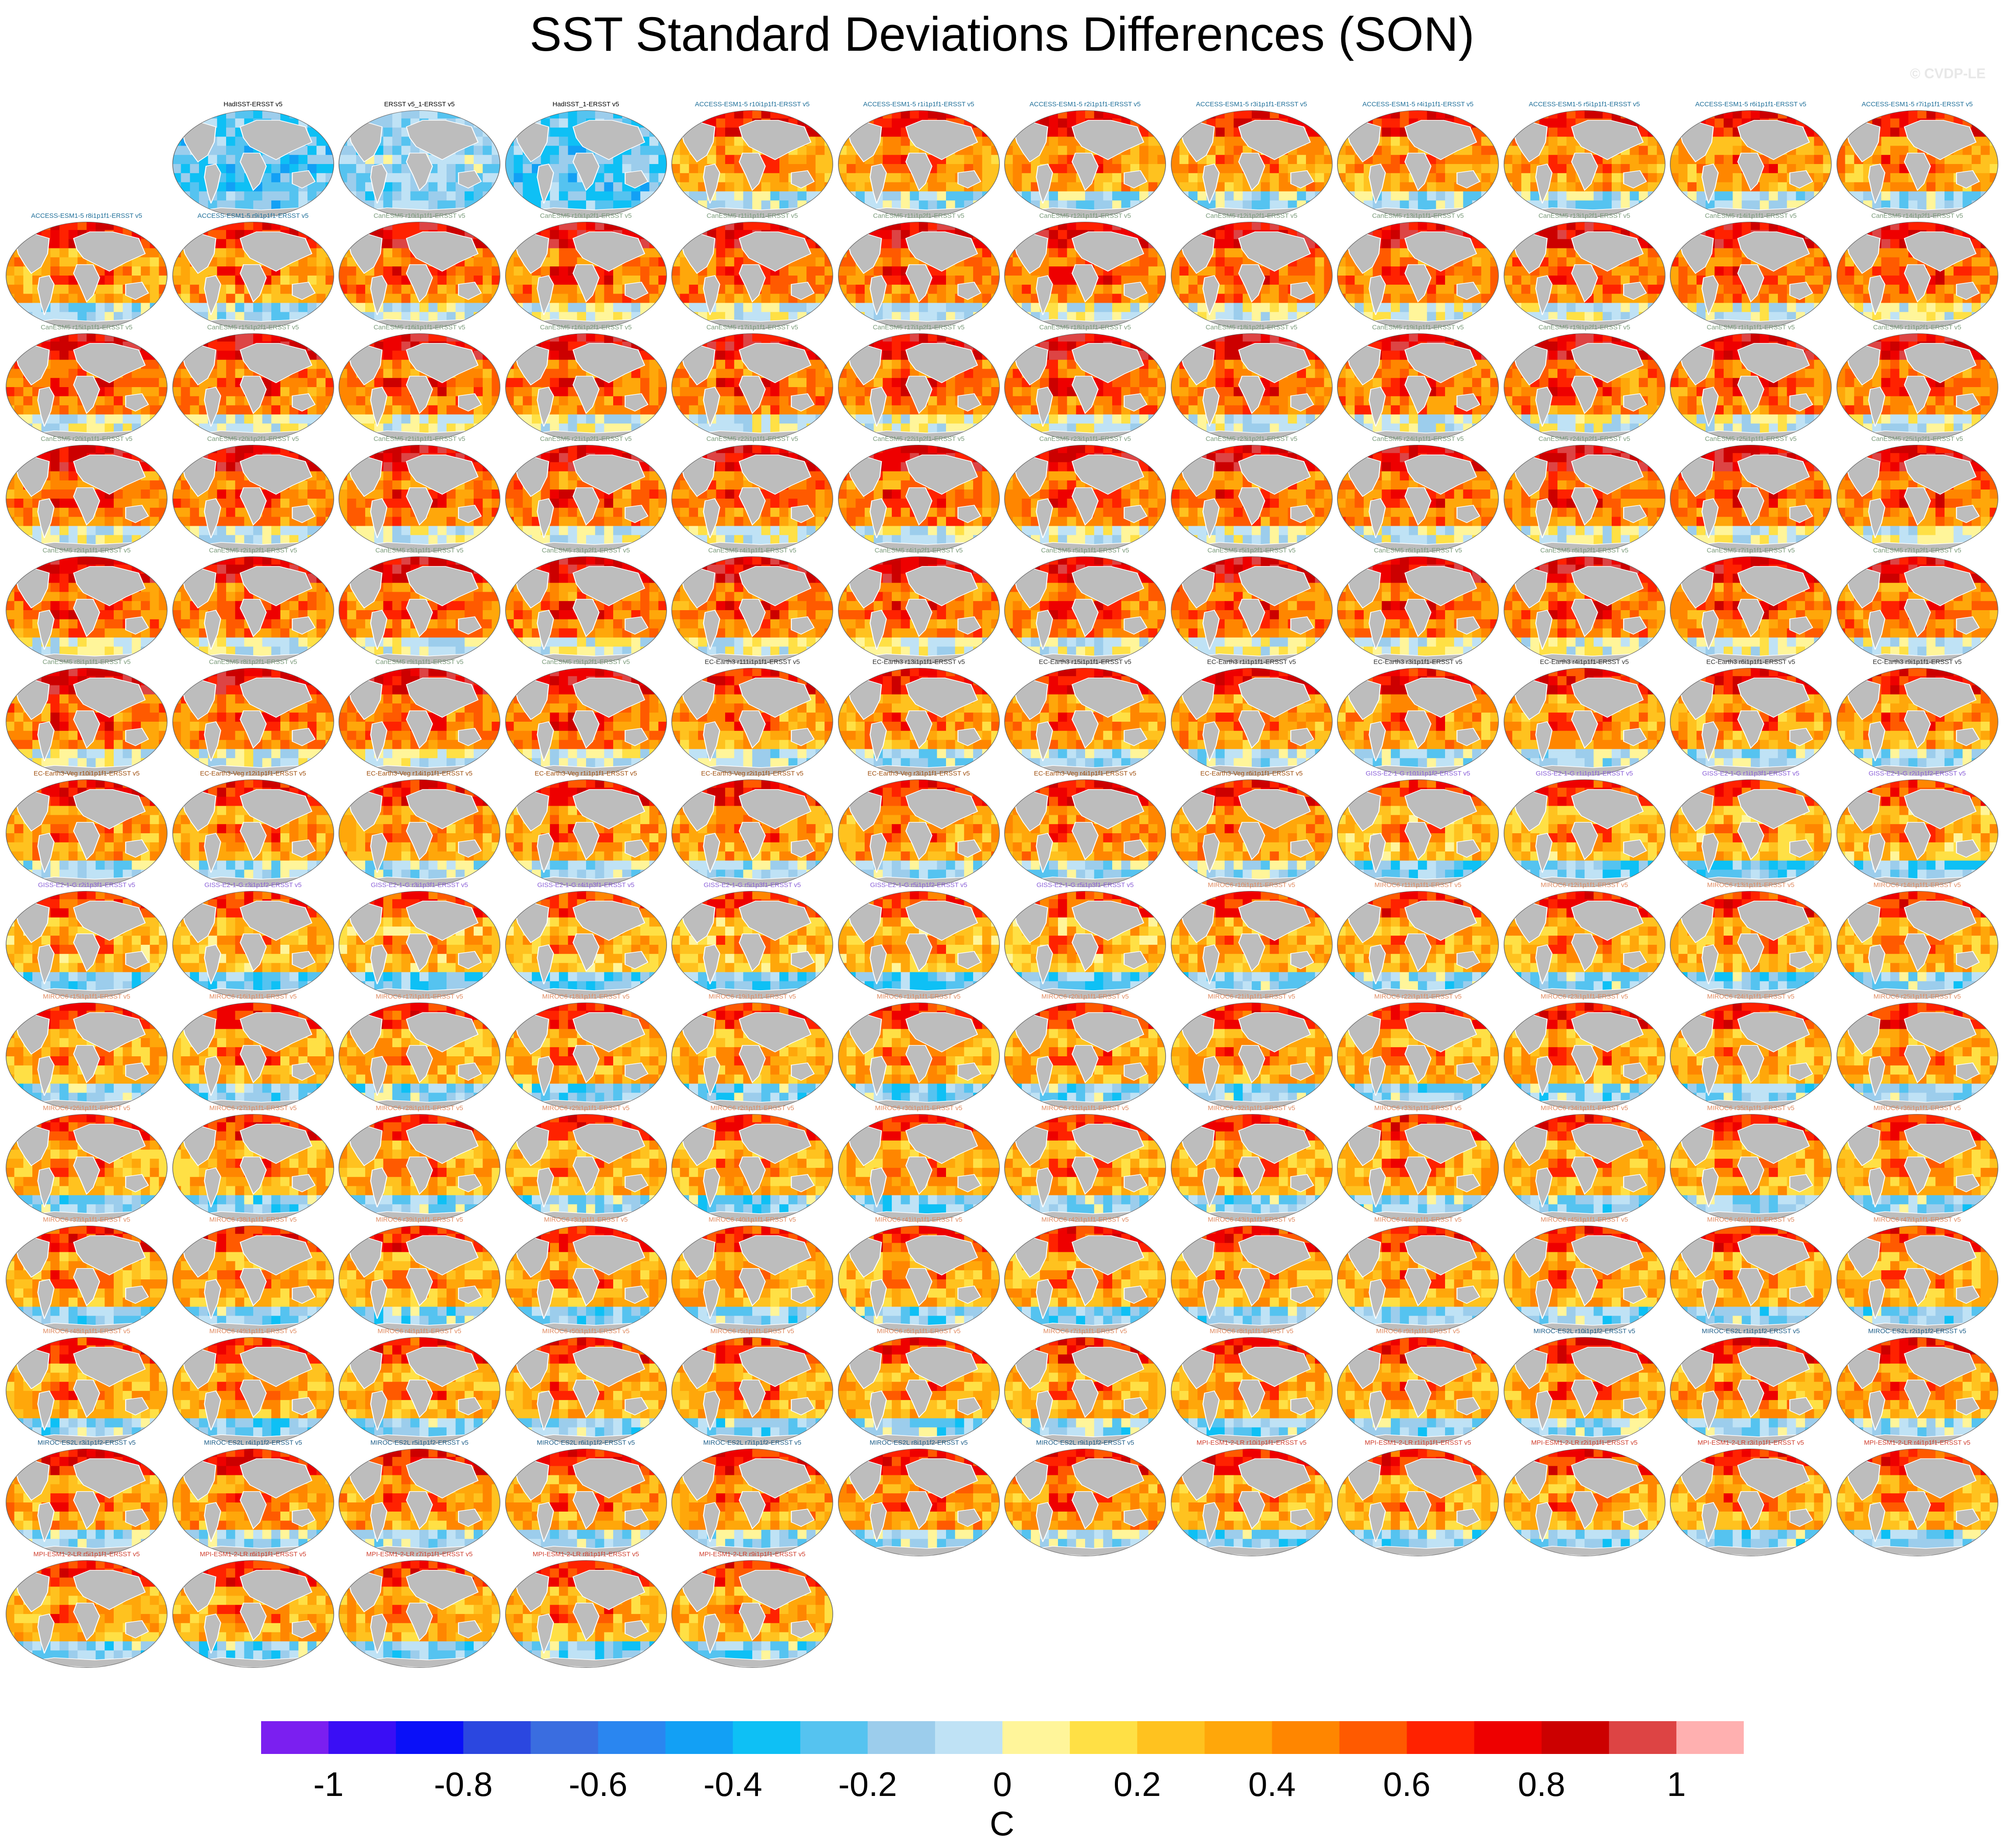 This screenshot has width=2004, height=1848. What do you see at coordinates (253, 216) in the screenshot?
I see `panel-title: ACCESS-ESM1-5 r9i1p1f1-ERSST v5` at bounding box center [253, 216].